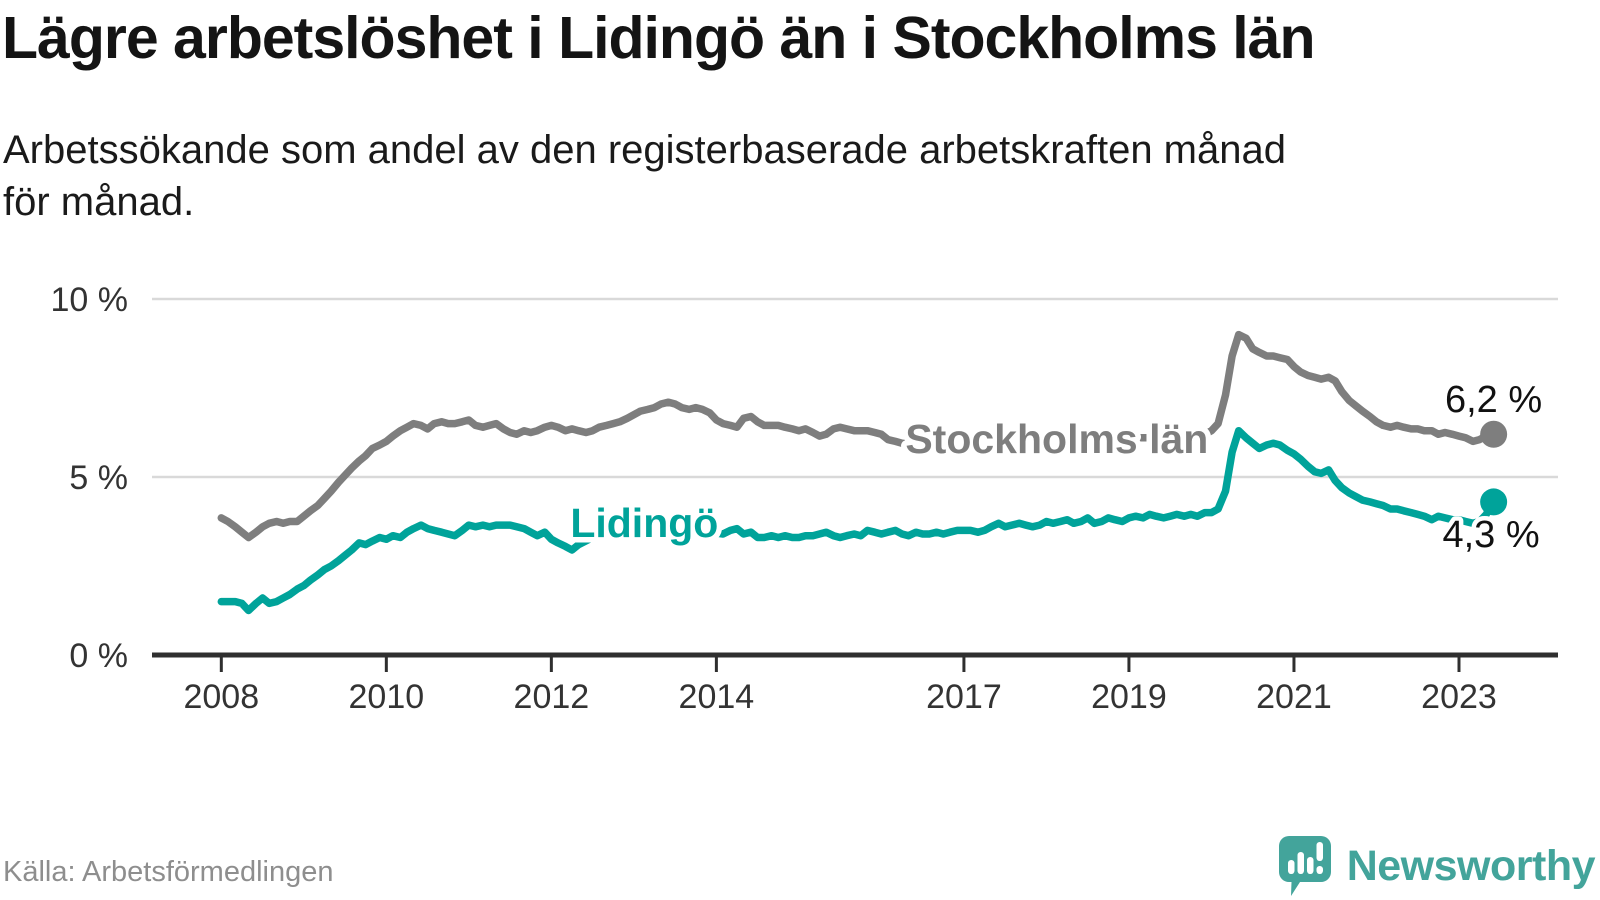  What do you see at coordinates (98, 656) in the screenshot?
I see `y-tick-label-0: 0 %` at bounding box center [98, 656].